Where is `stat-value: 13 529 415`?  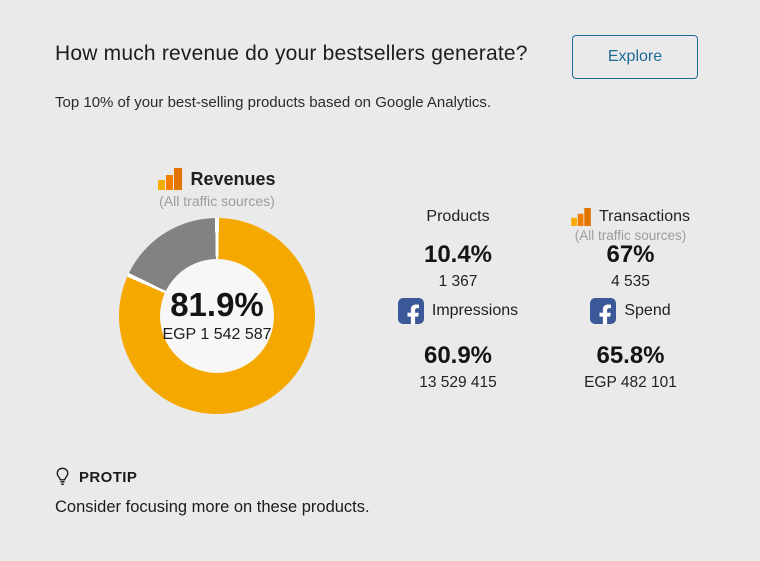 stat-value: 13 529 415 is located at coordinates (458, 382).